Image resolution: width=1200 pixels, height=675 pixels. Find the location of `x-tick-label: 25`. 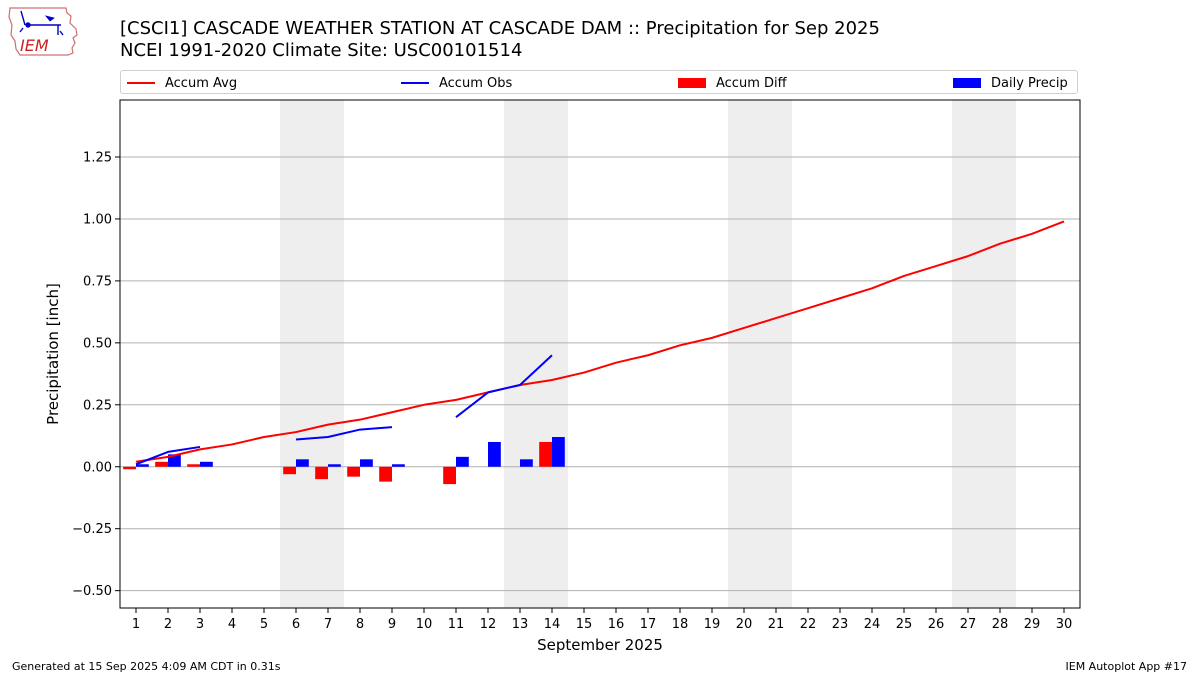

x-tick-label: 25 is located at coordinates (904, 624).